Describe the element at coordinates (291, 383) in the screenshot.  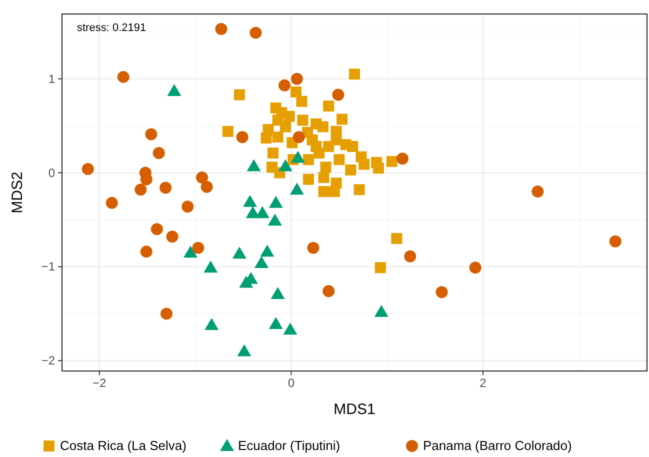
I see `x-tick-label: 0` at that location.